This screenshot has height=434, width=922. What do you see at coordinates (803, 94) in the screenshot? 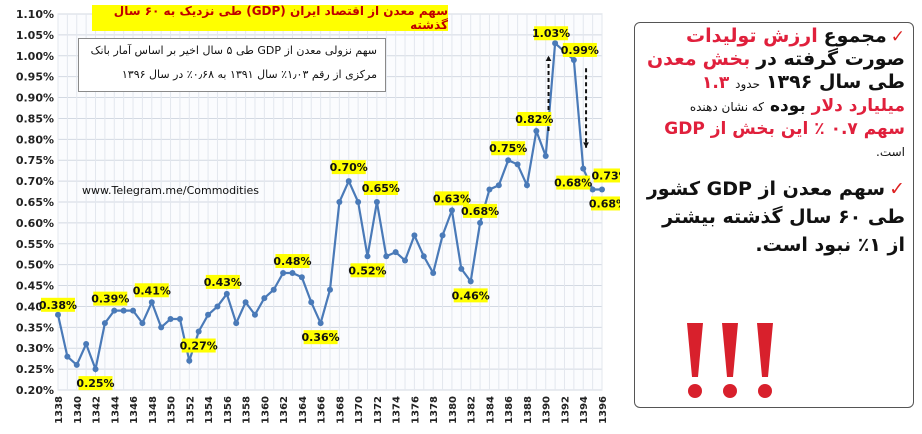
I see `p1-h: ۱.۳ میلیارد دلار` at bounding box center [803, 94].